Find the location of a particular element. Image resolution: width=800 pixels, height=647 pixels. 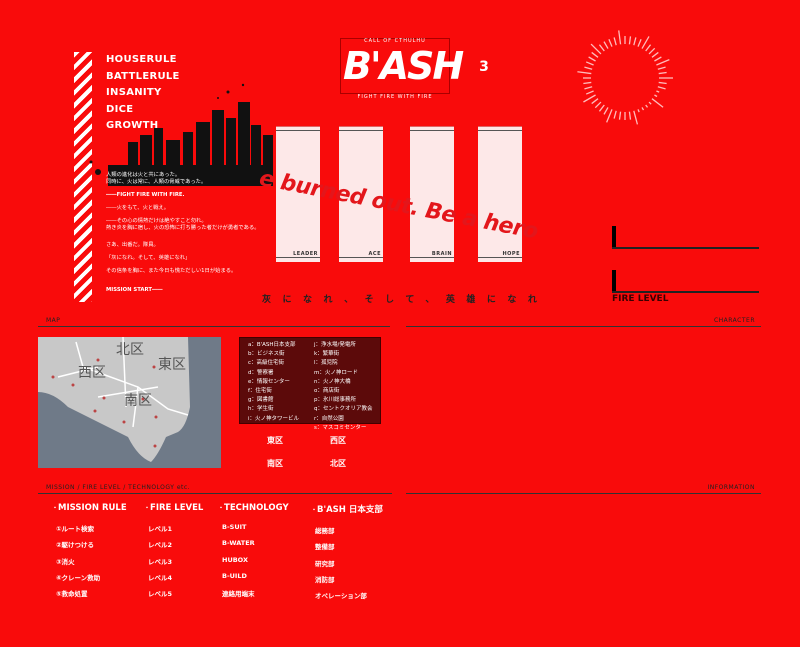

mission-start-link: MISSION START―― is located at coordinates (134, 290).